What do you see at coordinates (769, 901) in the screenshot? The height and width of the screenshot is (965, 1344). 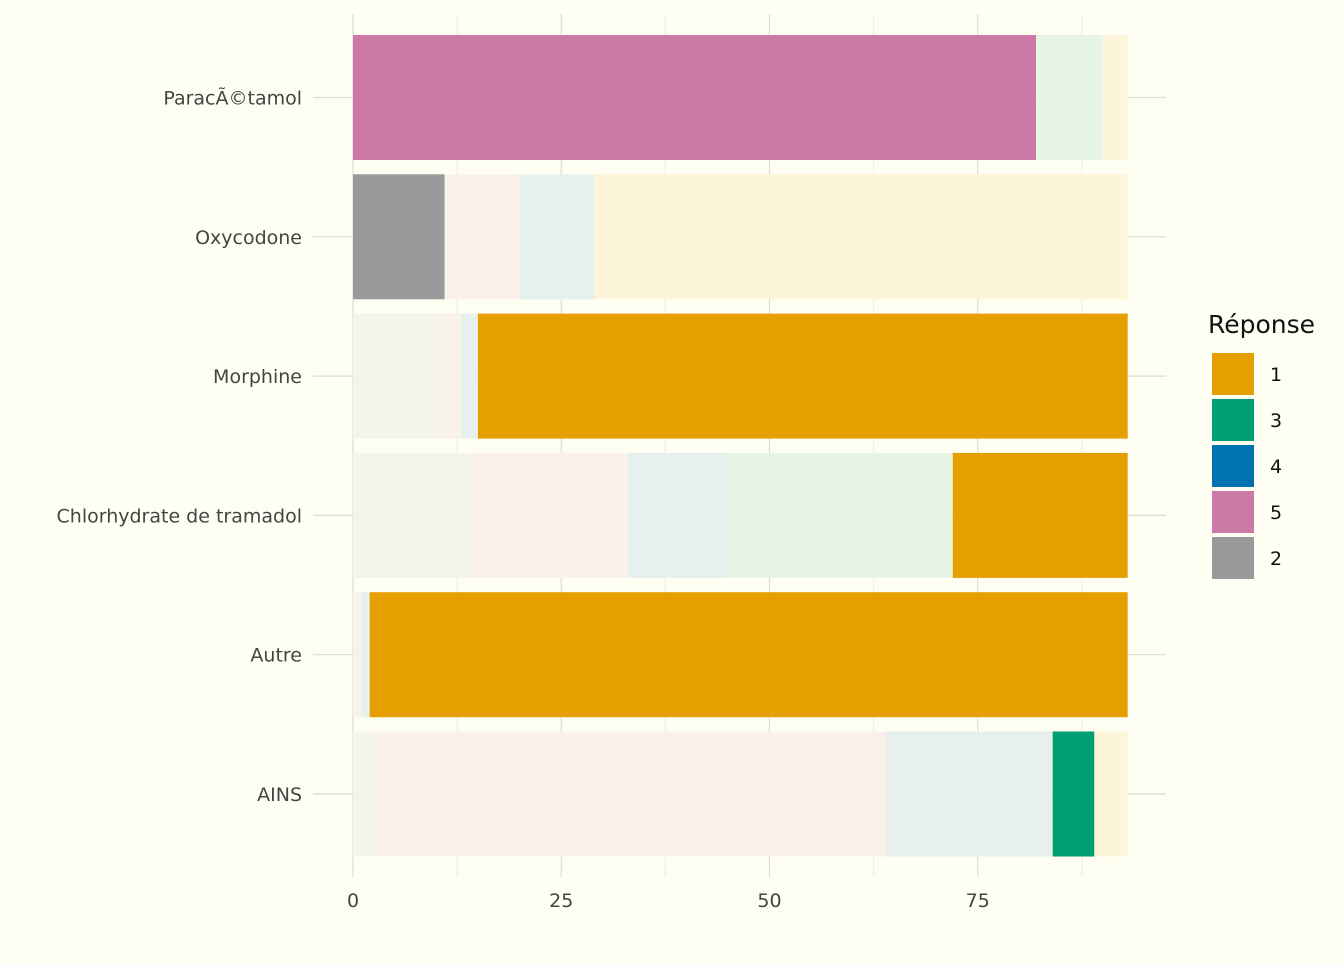 I see `x-tick-label: 50` at bounding box center [769, 901].